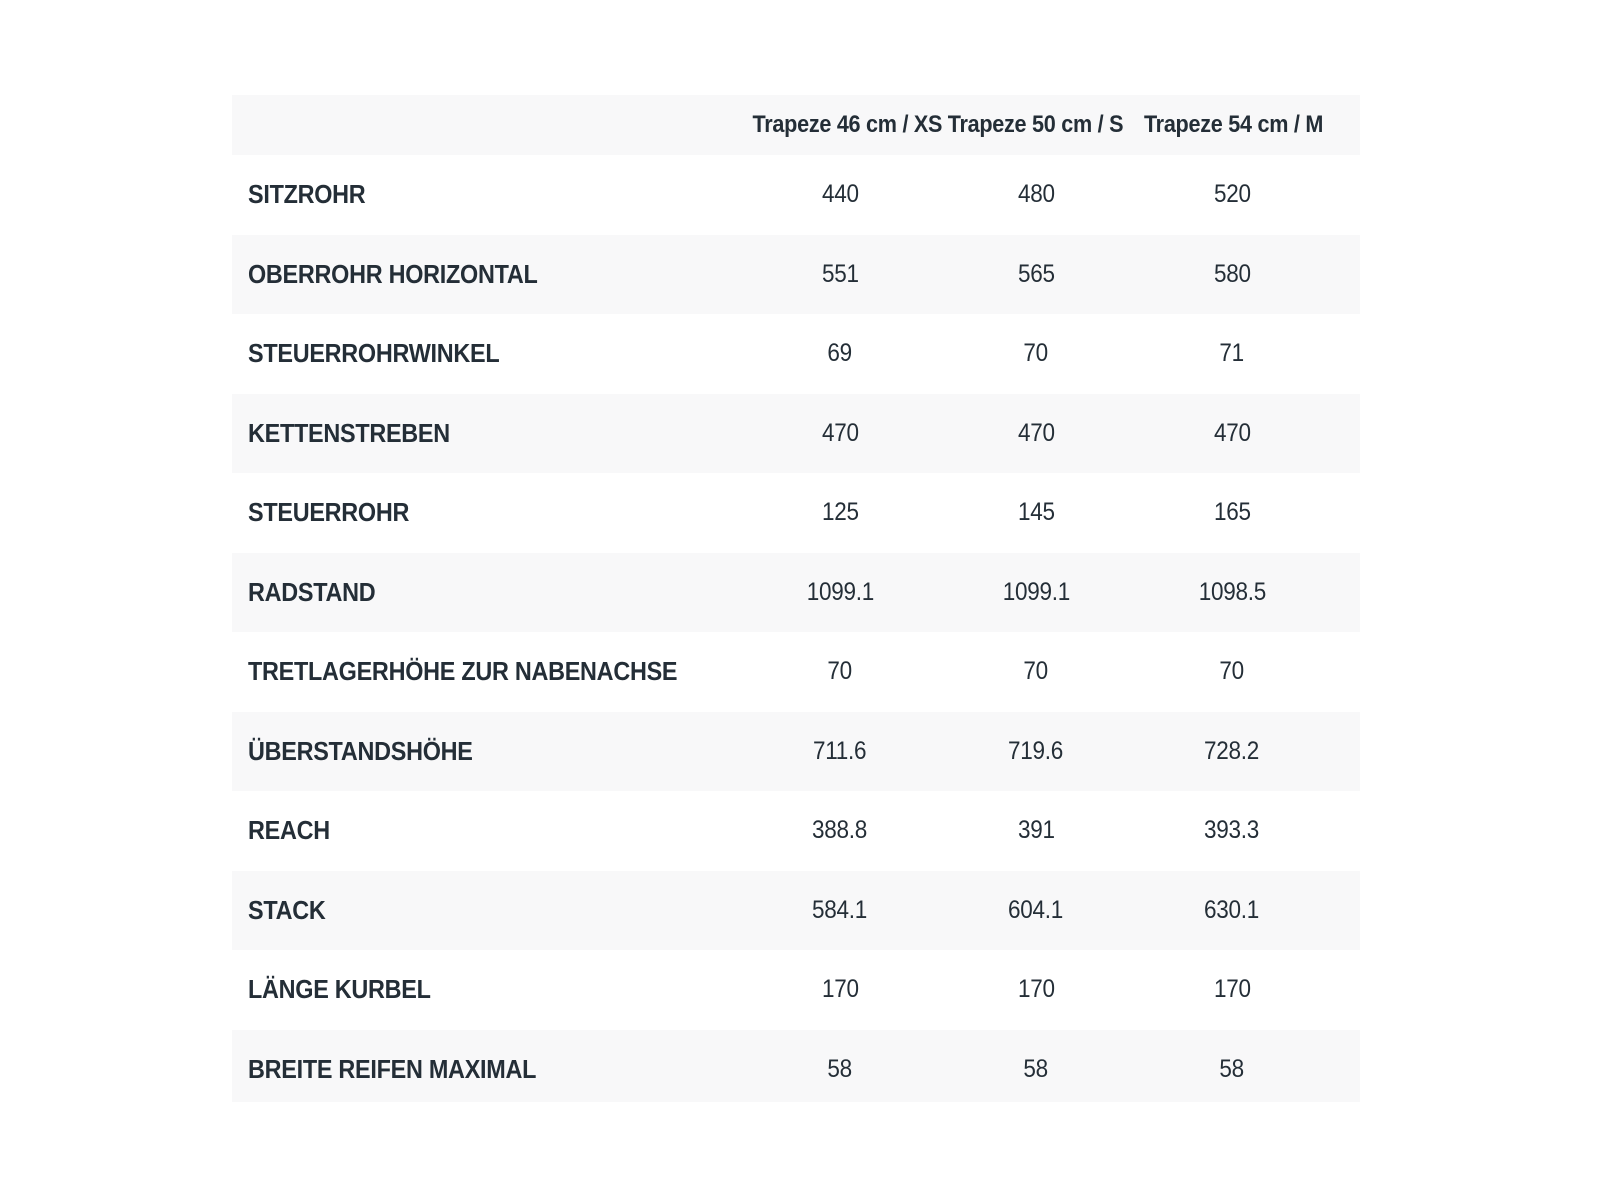 This screenshot has height=1200, width=1600. I want to click on row-label: SITZROHR, so click(307, 194).